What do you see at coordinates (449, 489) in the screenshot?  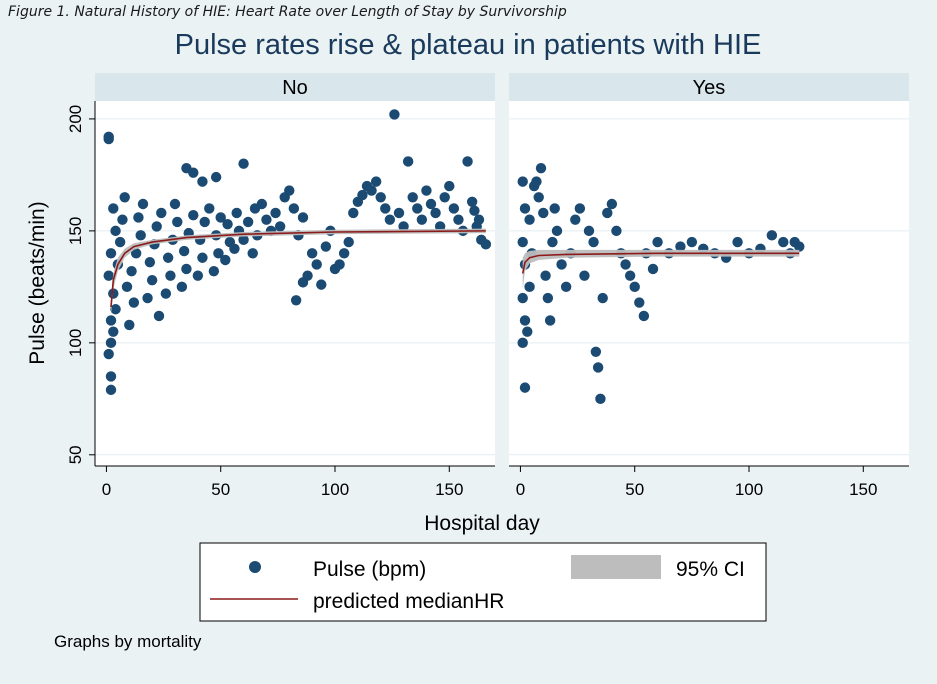 I see `x-tick-label: 150` at bounding box center [449, 489].